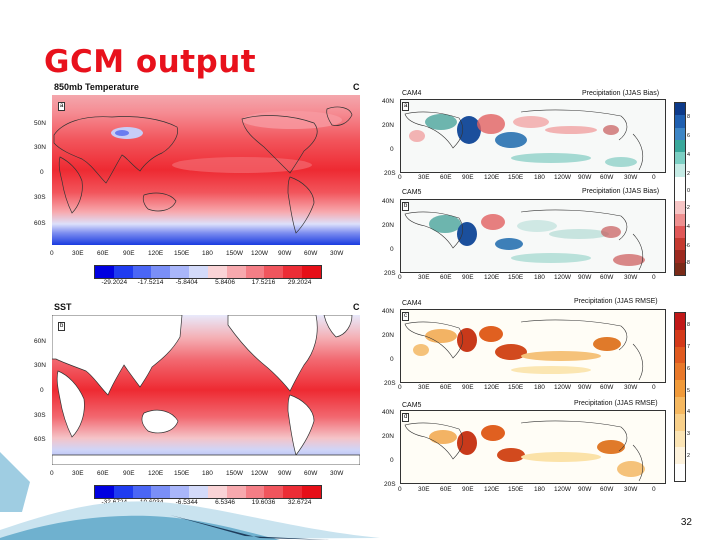  I want to click on panel-letter: b, so click(406, 206).